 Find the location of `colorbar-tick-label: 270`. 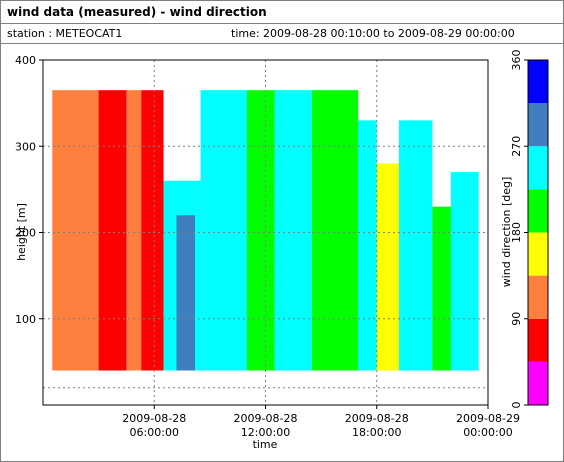

colorbar-tick-label: 270 is located at coordinates (516, 146).